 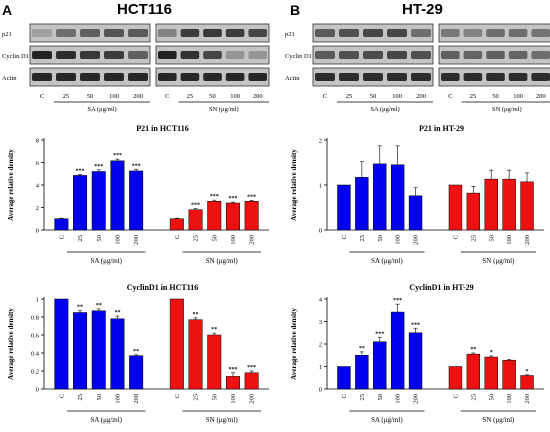 What do you see at coordinates (35, 317) in the screenshot?
I see `y-tick-label: 0.8` at bounding box center [35, 317].